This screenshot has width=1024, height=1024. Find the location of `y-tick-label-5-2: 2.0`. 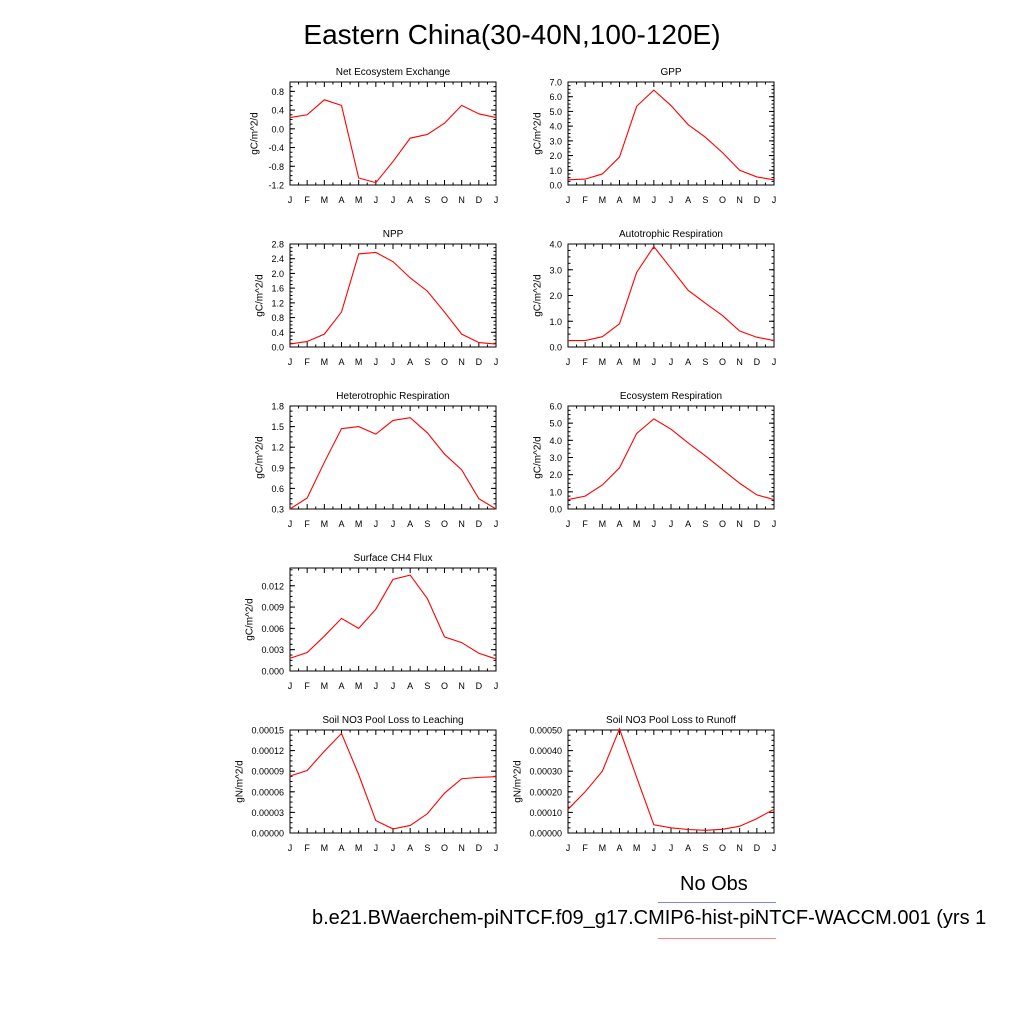

y-tick-label-5-2: 2.0 is located at coordinates (555, 475).